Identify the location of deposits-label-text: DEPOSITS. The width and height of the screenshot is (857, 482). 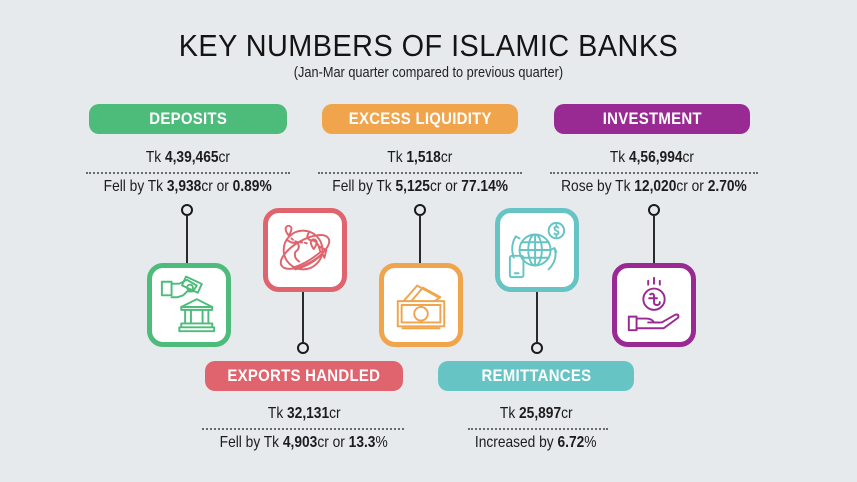
(188, 118).